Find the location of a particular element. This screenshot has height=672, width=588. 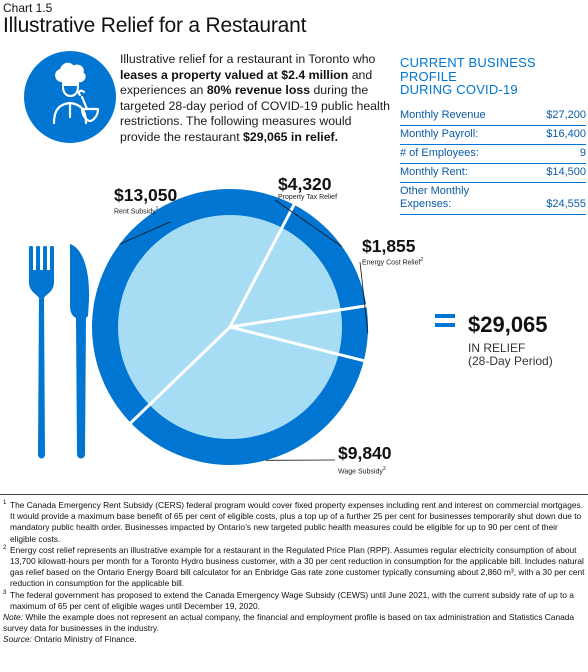

slice-label-wage: Wage Subsidy3 is located at coordinates (362, 471).